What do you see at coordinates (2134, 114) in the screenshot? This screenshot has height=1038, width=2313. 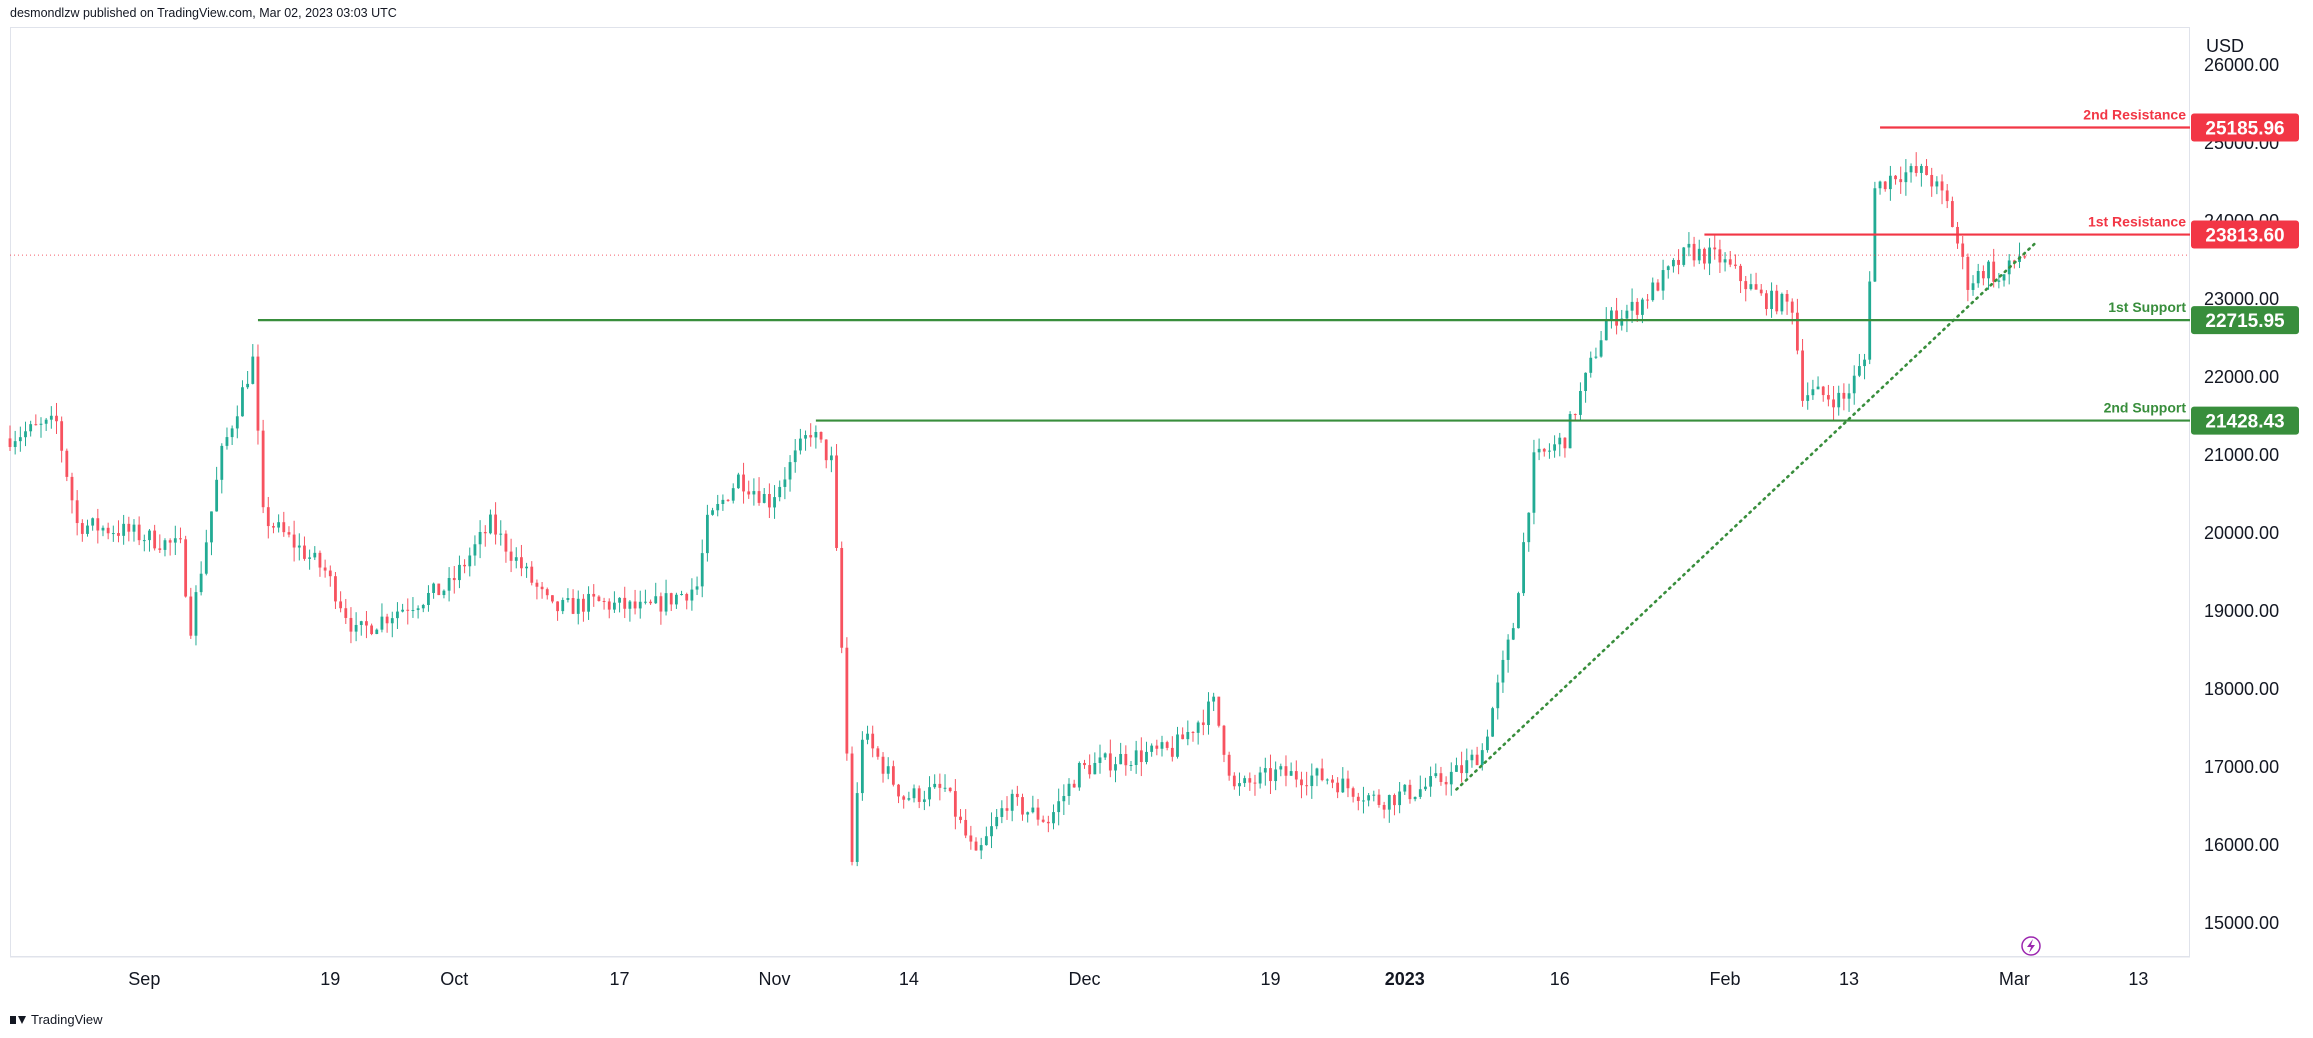 I see `level-title: 2nd Resistance` at bounding box center [2134, 114].